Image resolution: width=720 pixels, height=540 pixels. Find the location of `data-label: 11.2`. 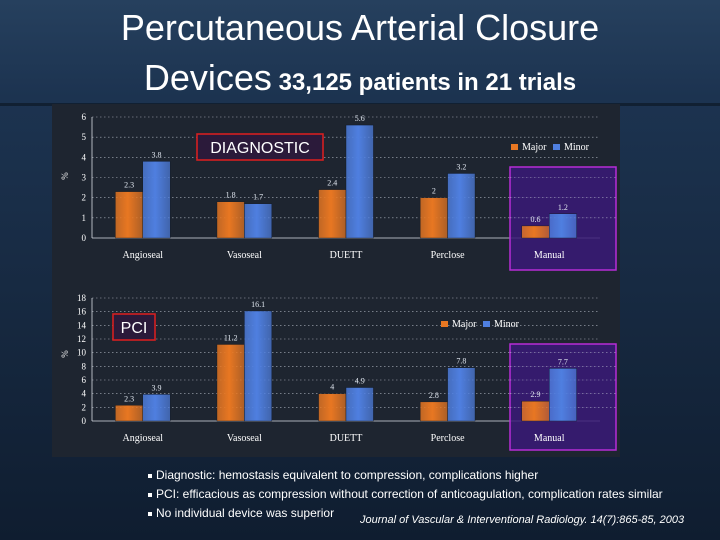

data-label: 11.2 is located at coordinates (231, 337).